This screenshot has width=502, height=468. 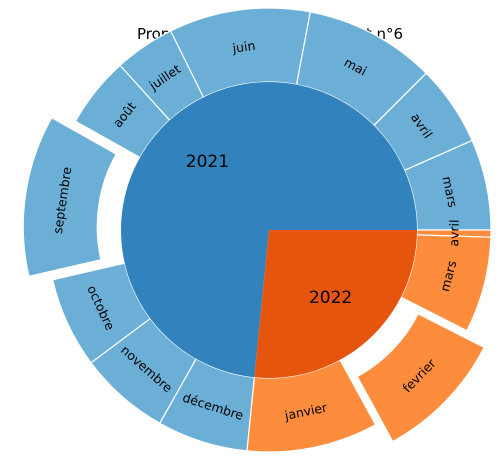 What do you see at coordinates (453, 232) in the screenshot?
I see `outer-label-avril-2022: avril` at bounding box center [453, 232].